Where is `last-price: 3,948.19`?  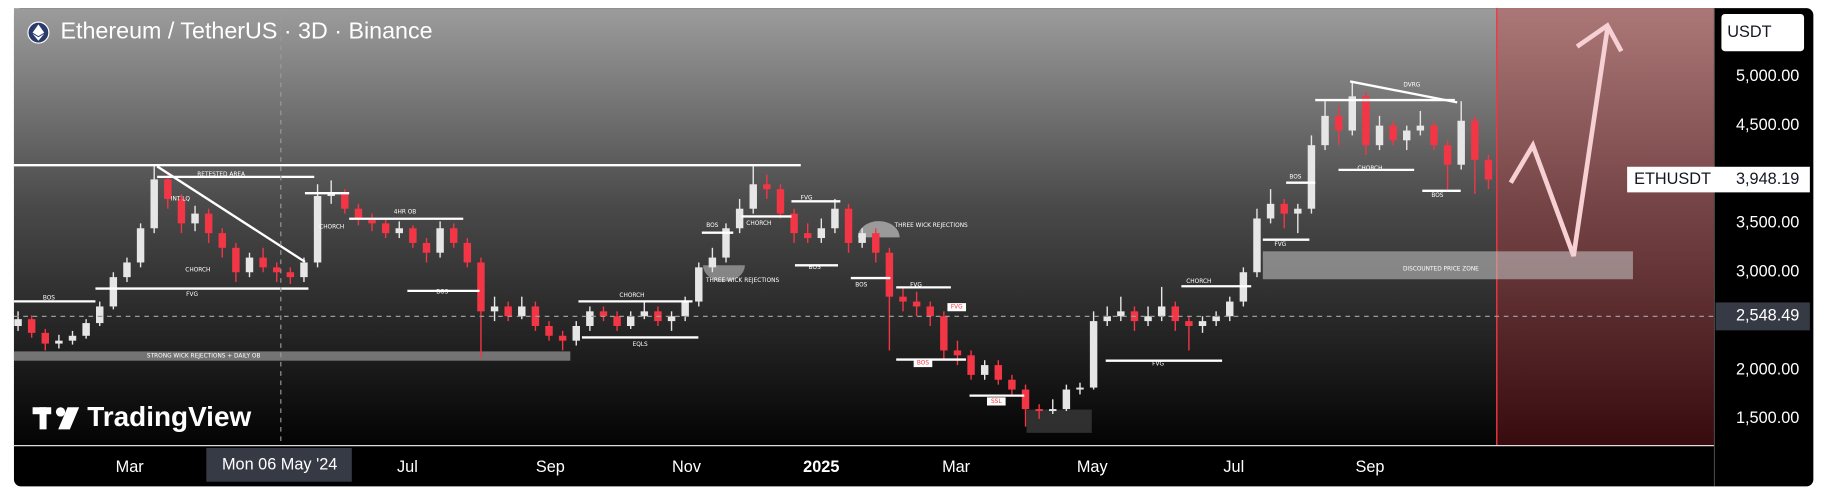
last-price: 3,948.19 is located at coordinates (1767, 179).